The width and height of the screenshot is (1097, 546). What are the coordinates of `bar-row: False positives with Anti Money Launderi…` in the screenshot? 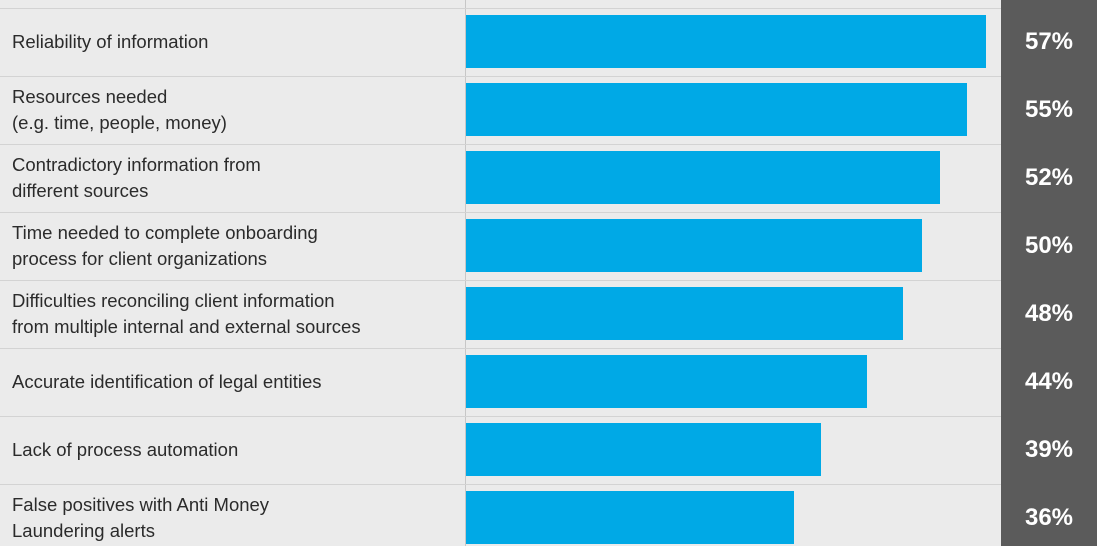 It's located at (548, 515).